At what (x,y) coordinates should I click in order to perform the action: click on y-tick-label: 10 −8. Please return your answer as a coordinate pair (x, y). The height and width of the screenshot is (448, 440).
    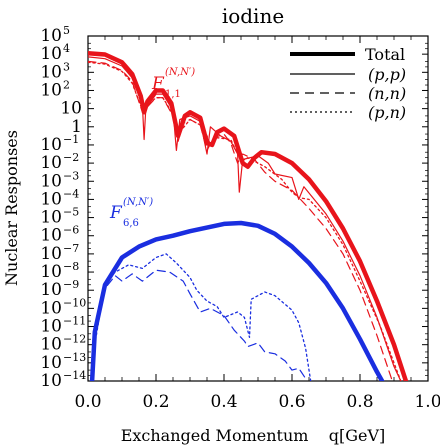
    Looking at the image, I should click on (59, 271).